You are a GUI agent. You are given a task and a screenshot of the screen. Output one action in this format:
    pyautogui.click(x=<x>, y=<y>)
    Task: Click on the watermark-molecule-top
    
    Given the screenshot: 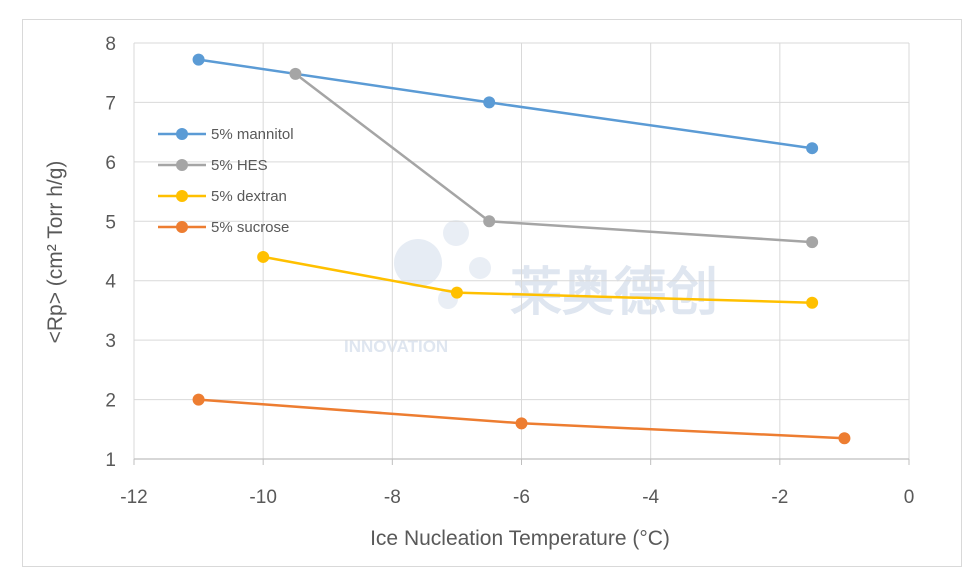 What is the action you would take?
    pyautogui.click(x=456, y=233)
    